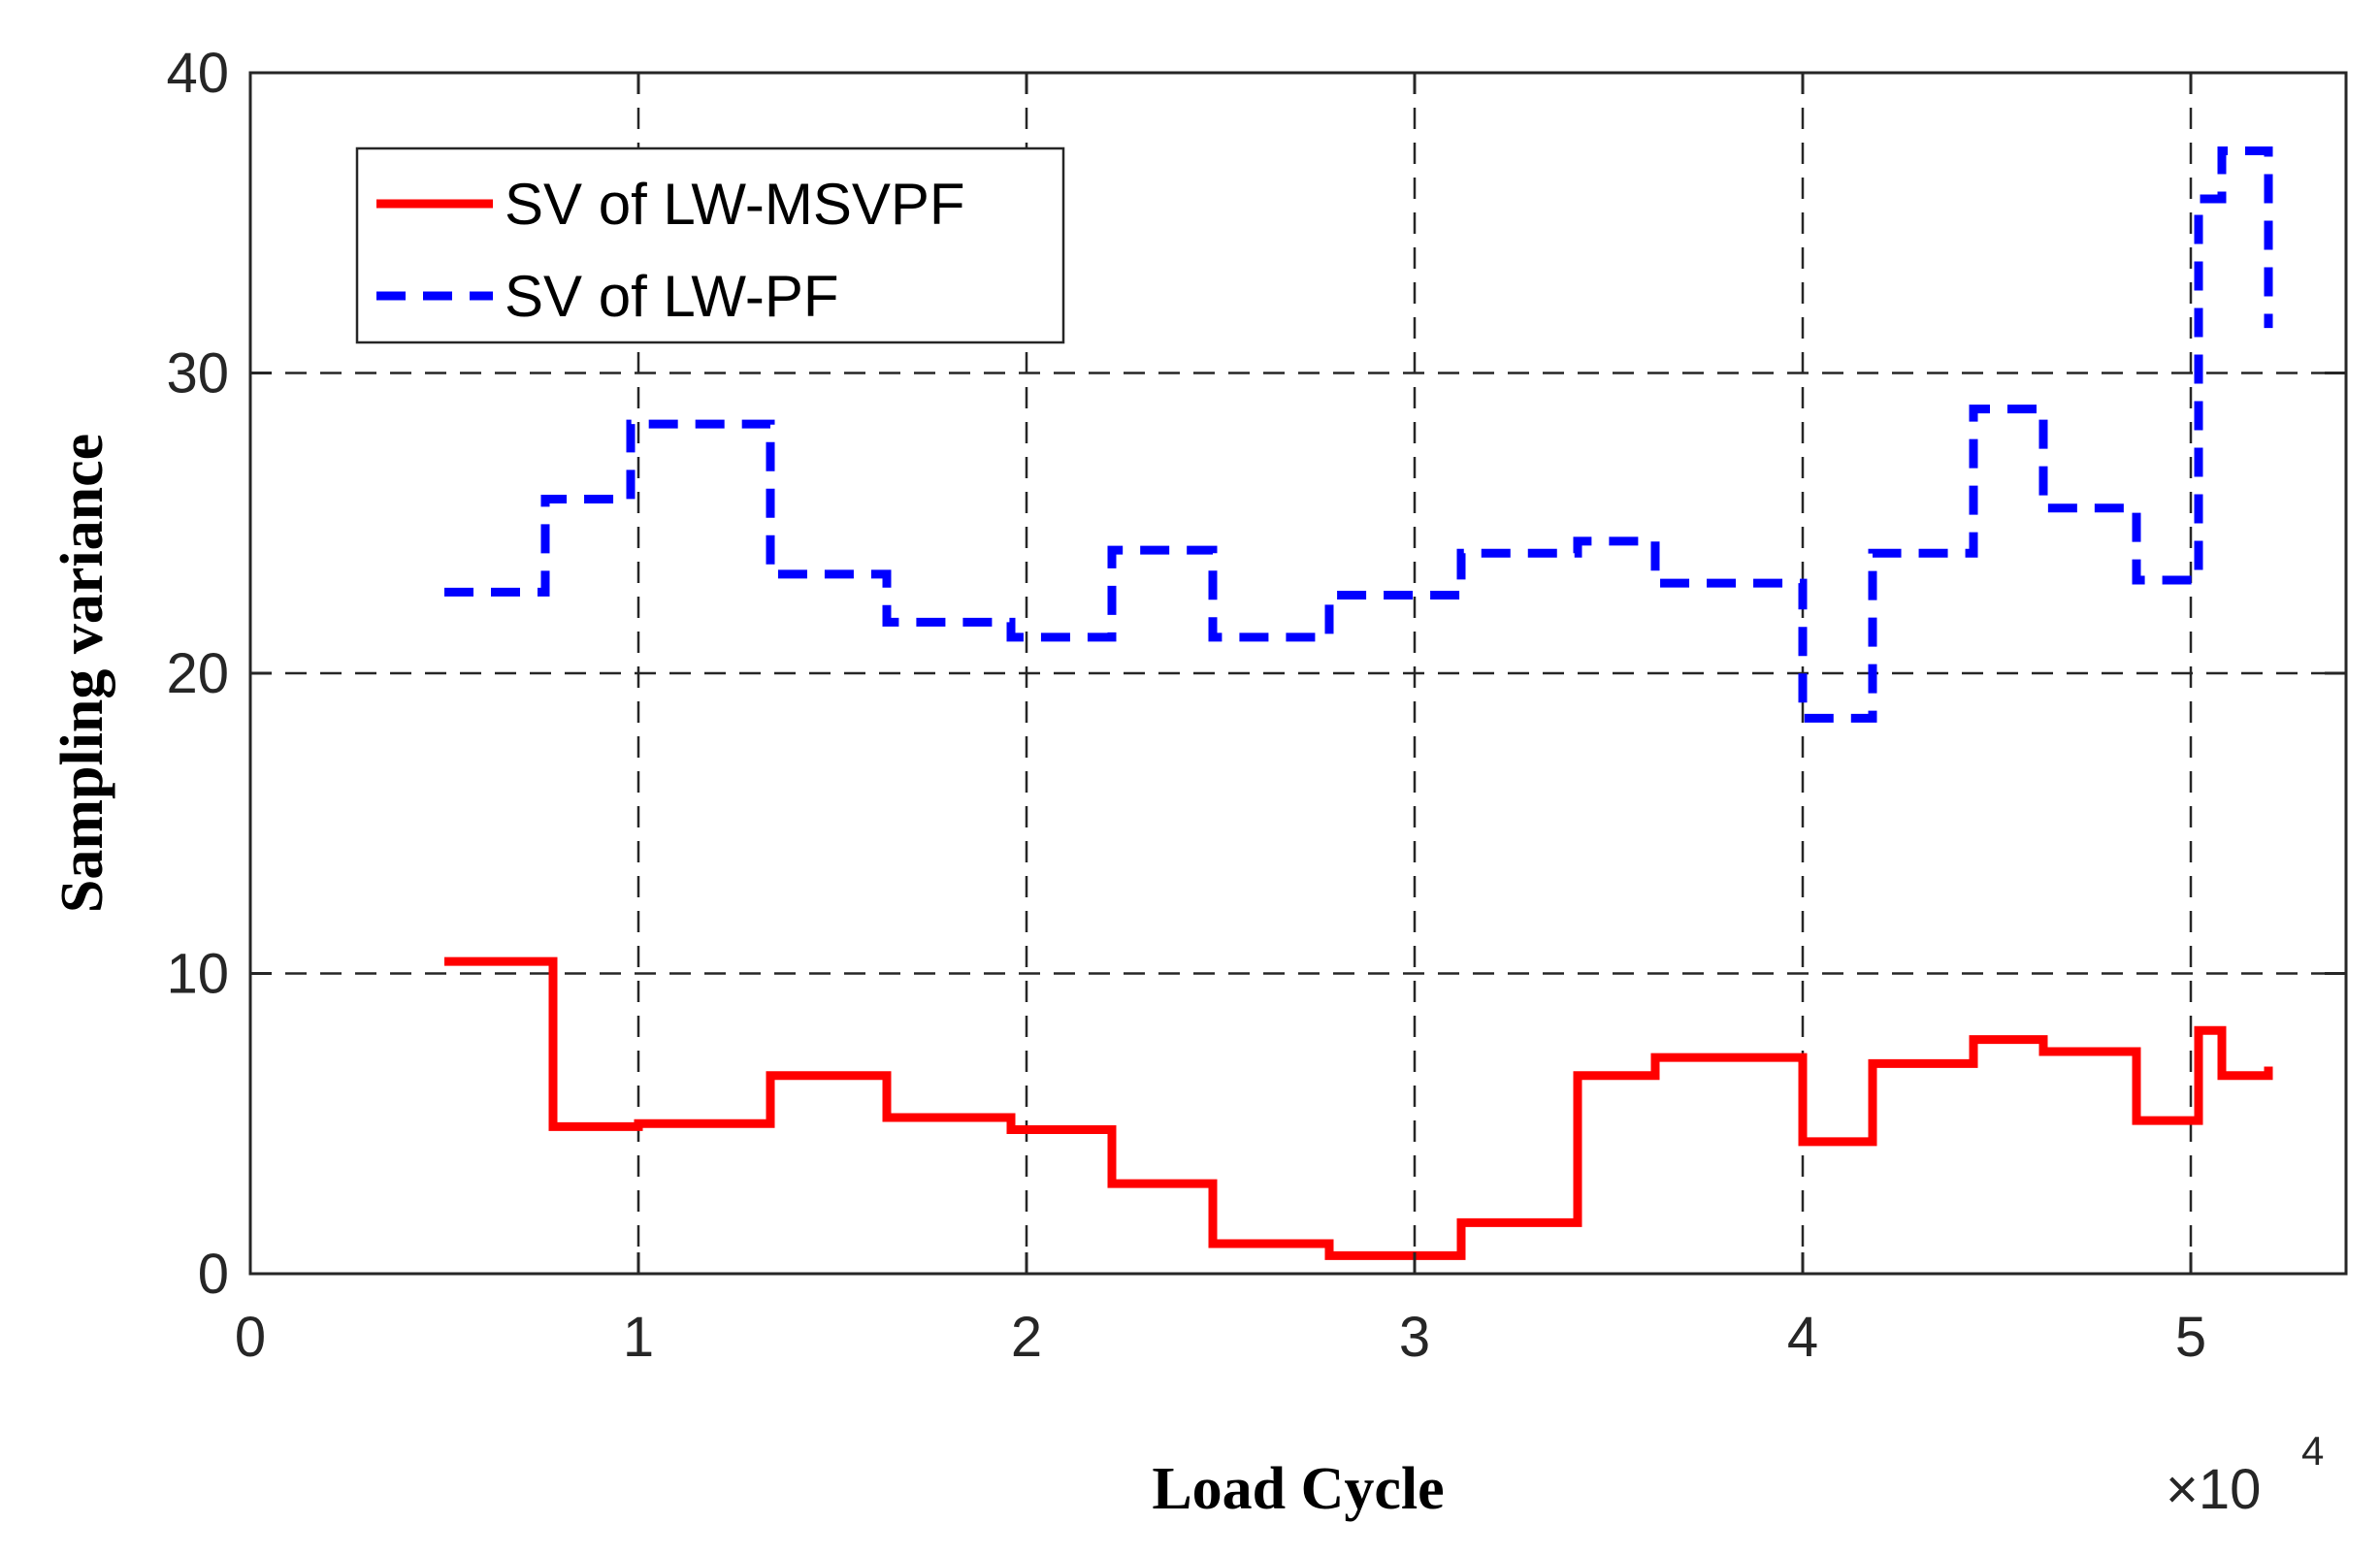  Describe the element at coordinates (2213, 1489) in the screenshot. I see `x-multiplier-base: ×10` at that location.